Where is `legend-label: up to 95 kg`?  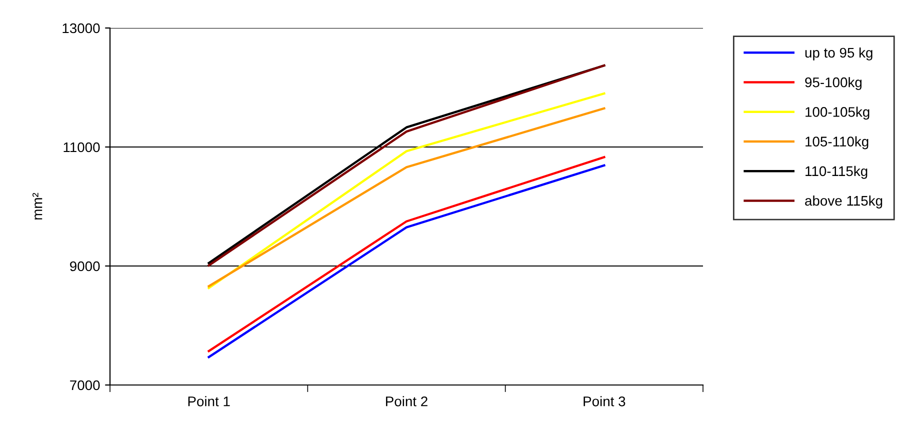 legend-label: up to 95 kg is located at coordinates (838, 53).